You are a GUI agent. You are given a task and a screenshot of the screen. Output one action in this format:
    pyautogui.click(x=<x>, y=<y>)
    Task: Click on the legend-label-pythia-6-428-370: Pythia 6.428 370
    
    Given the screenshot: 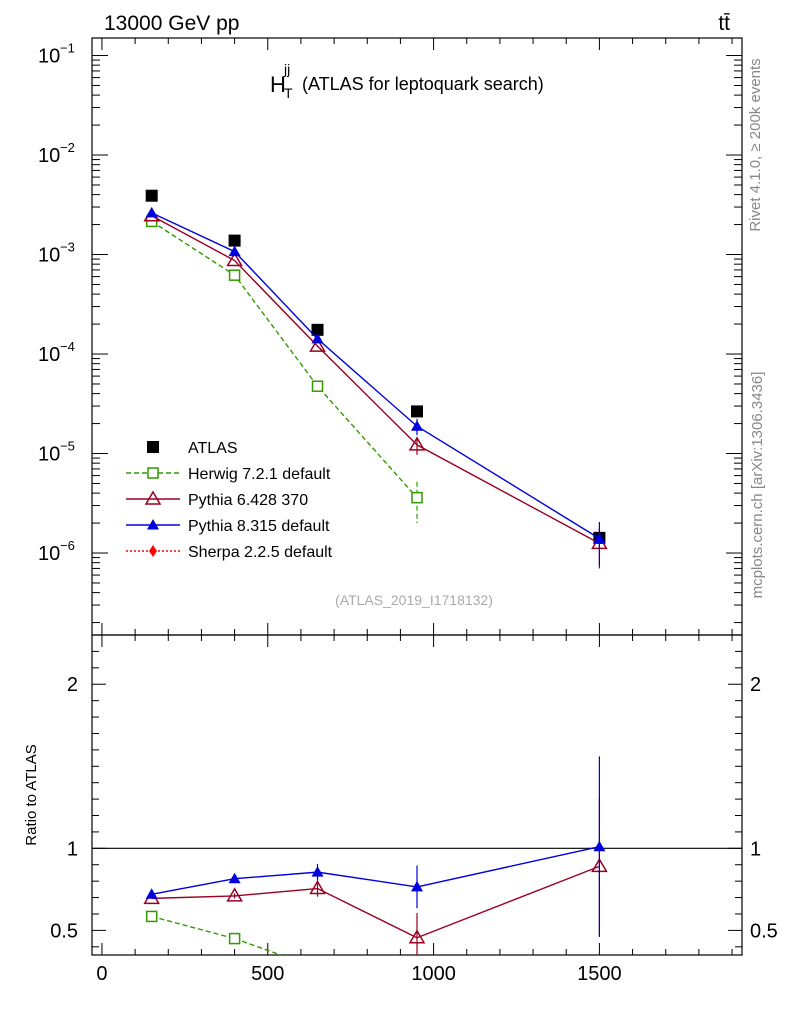 What is the action you would take?
    pyautogui.click(x=248, y=500)
    